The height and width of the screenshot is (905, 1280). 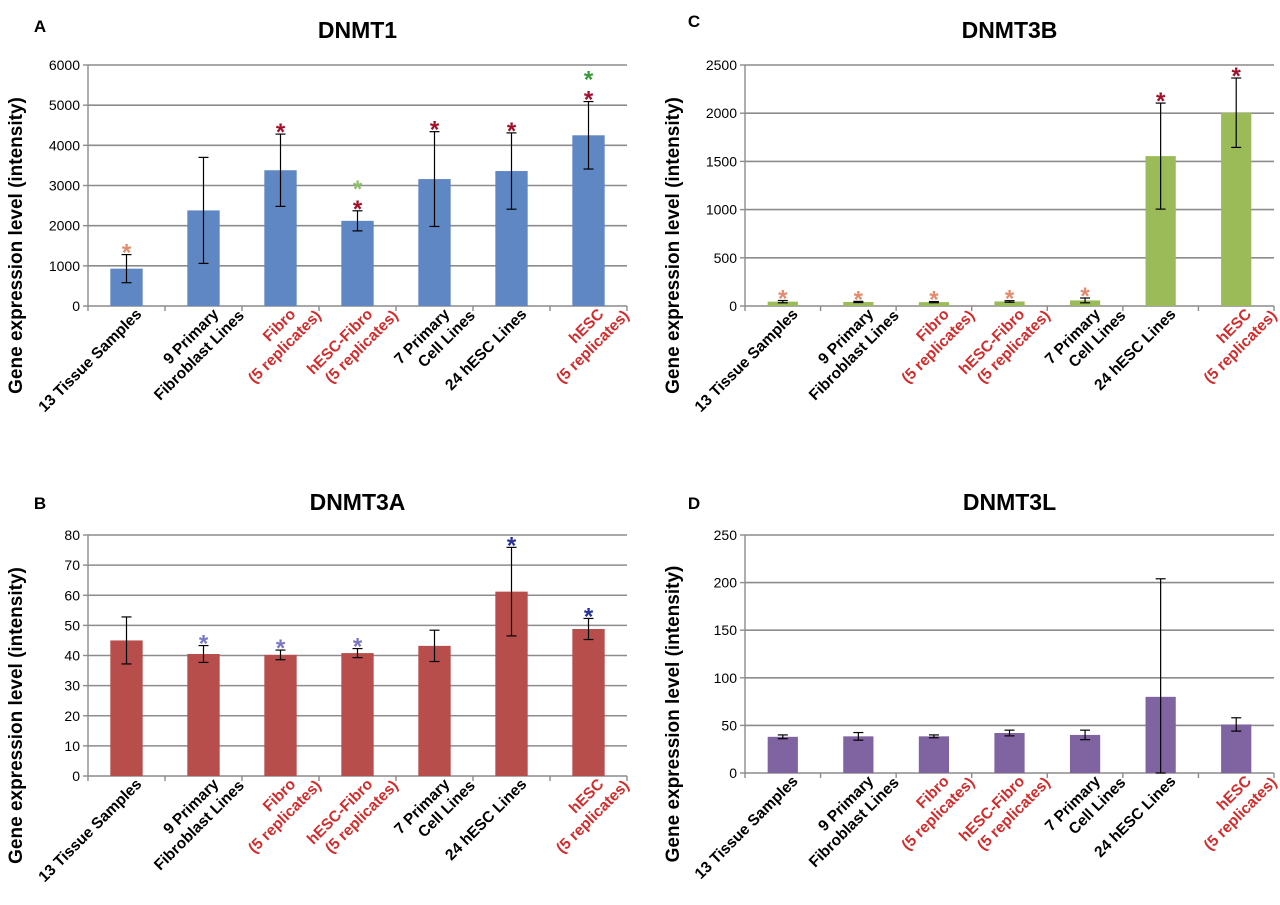 What do you see at coordinates (726, 535) in the screenshot?
I see `y-tick-label: 250` at bounding box center [726, 535].